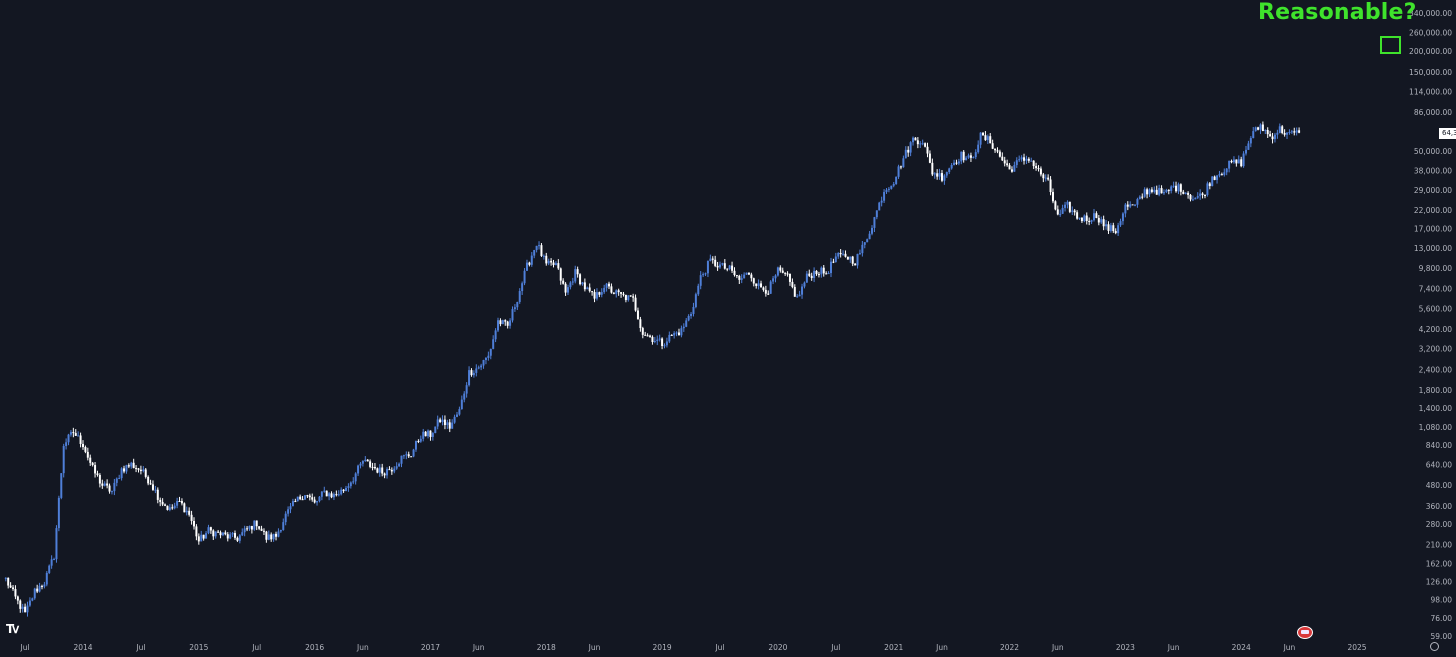 The width and height of the screenshot is (1456, 657). I want to click on us-flag-icon, so click(1305, 632).